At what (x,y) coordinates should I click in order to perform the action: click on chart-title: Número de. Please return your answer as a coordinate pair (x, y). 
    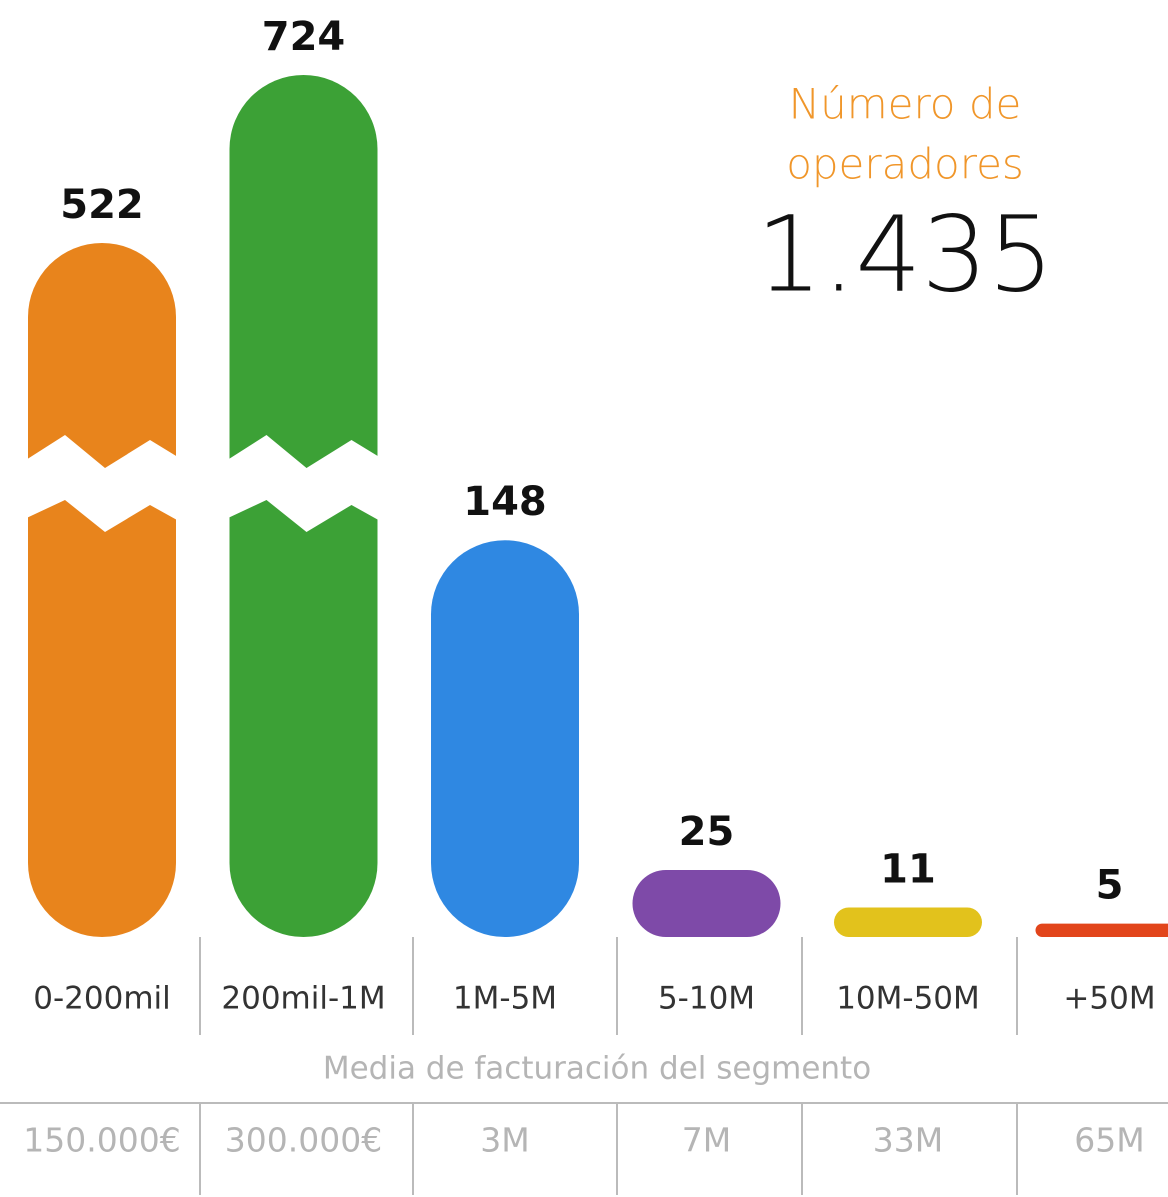
    Looking at the image, I should click on (905, 104).